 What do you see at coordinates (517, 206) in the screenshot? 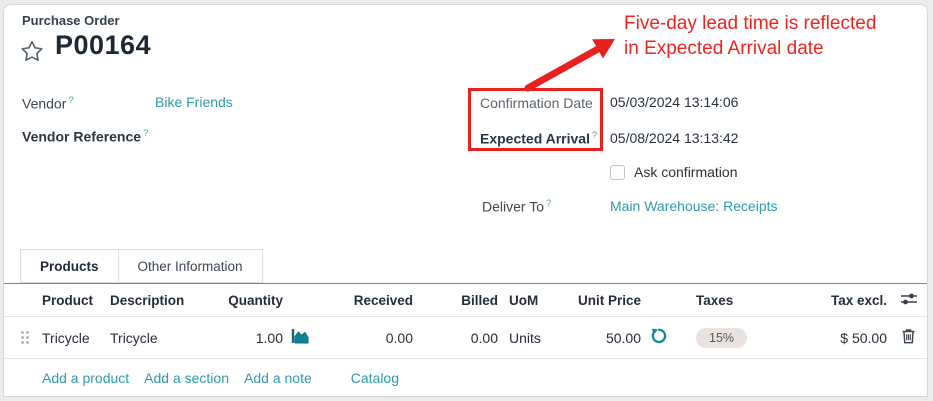
I see `deliver-to-label: Deliver To?` at bounding box center [517, 206].